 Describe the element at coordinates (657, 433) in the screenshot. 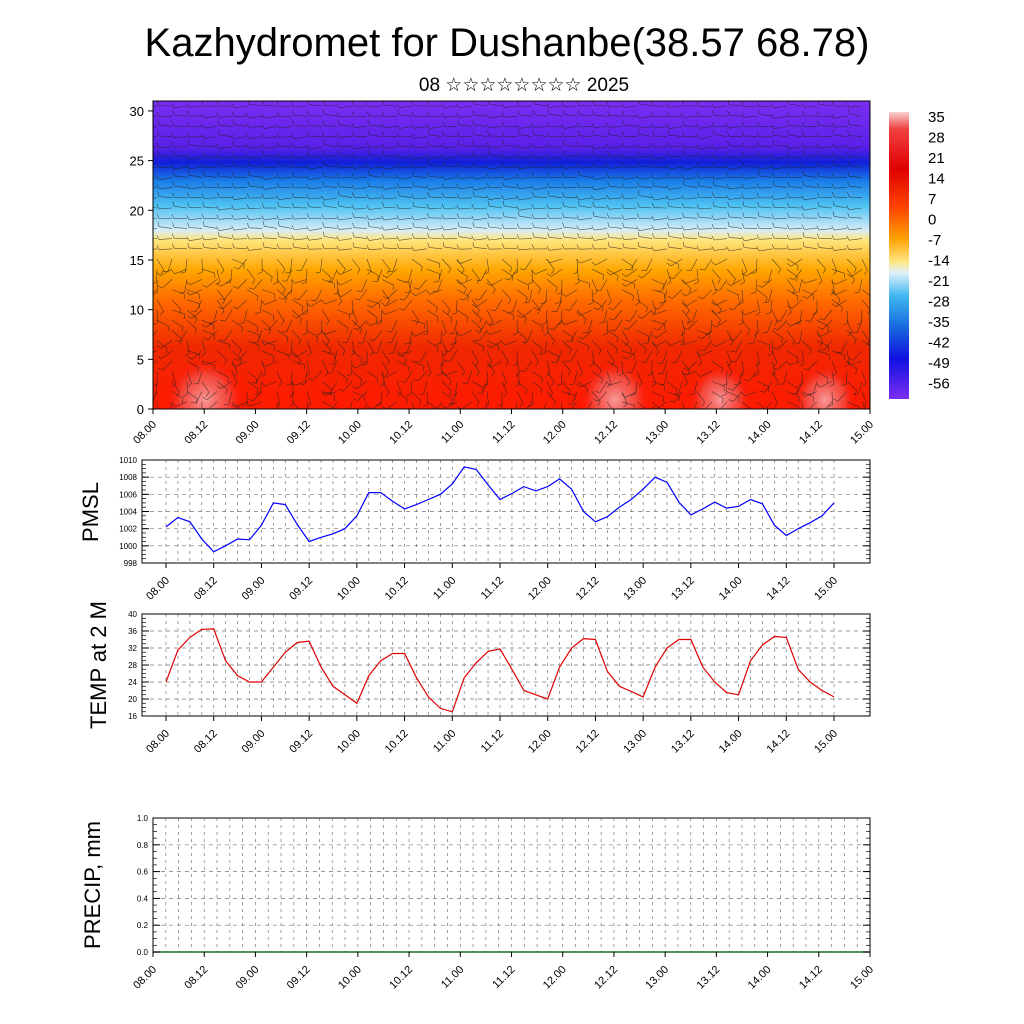

I see `x-tick-label: 13.00` at that location.